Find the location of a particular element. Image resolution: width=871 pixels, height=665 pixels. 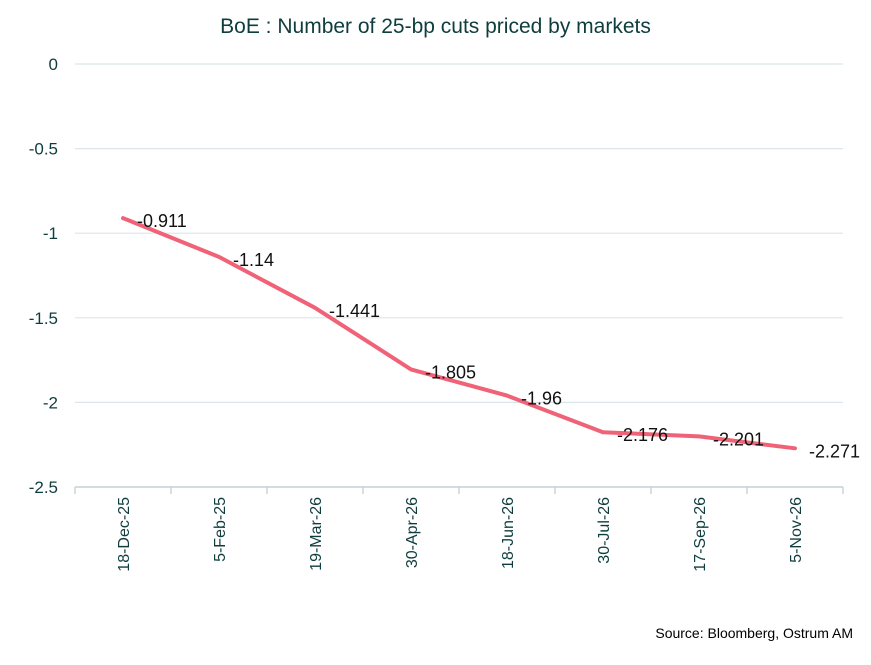

y-tick-label: -0.5 is located at coordinates (43, 149).